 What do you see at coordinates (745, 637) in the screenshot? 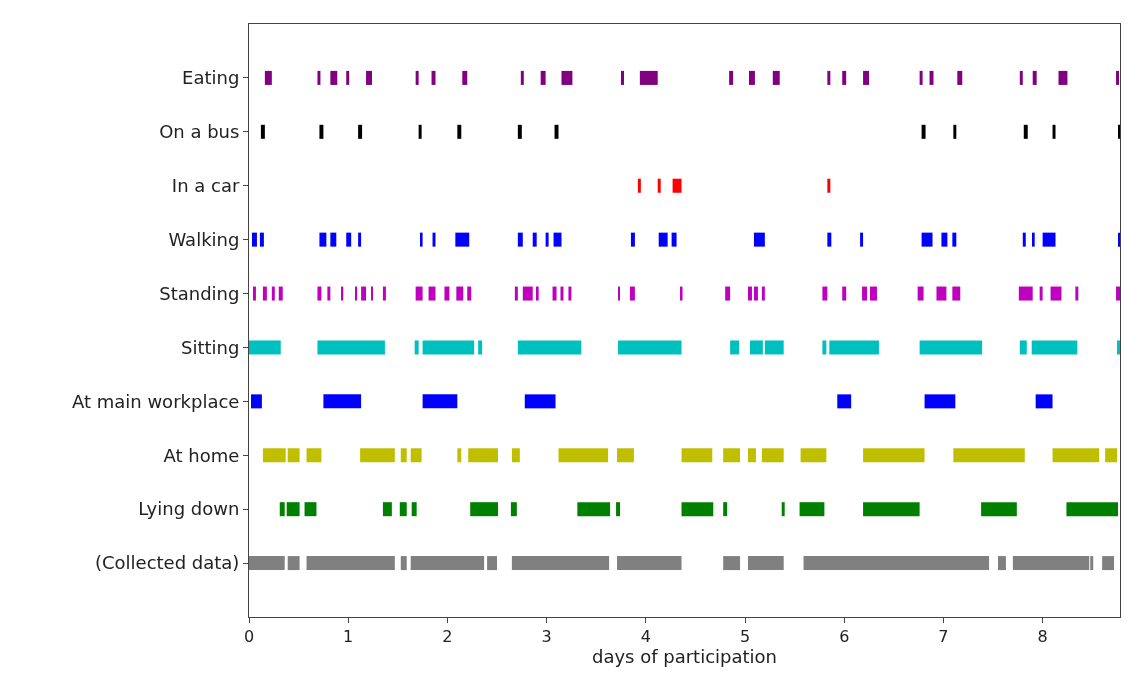
I see `x-tick-label: 5` at bounding box center [745, 637].